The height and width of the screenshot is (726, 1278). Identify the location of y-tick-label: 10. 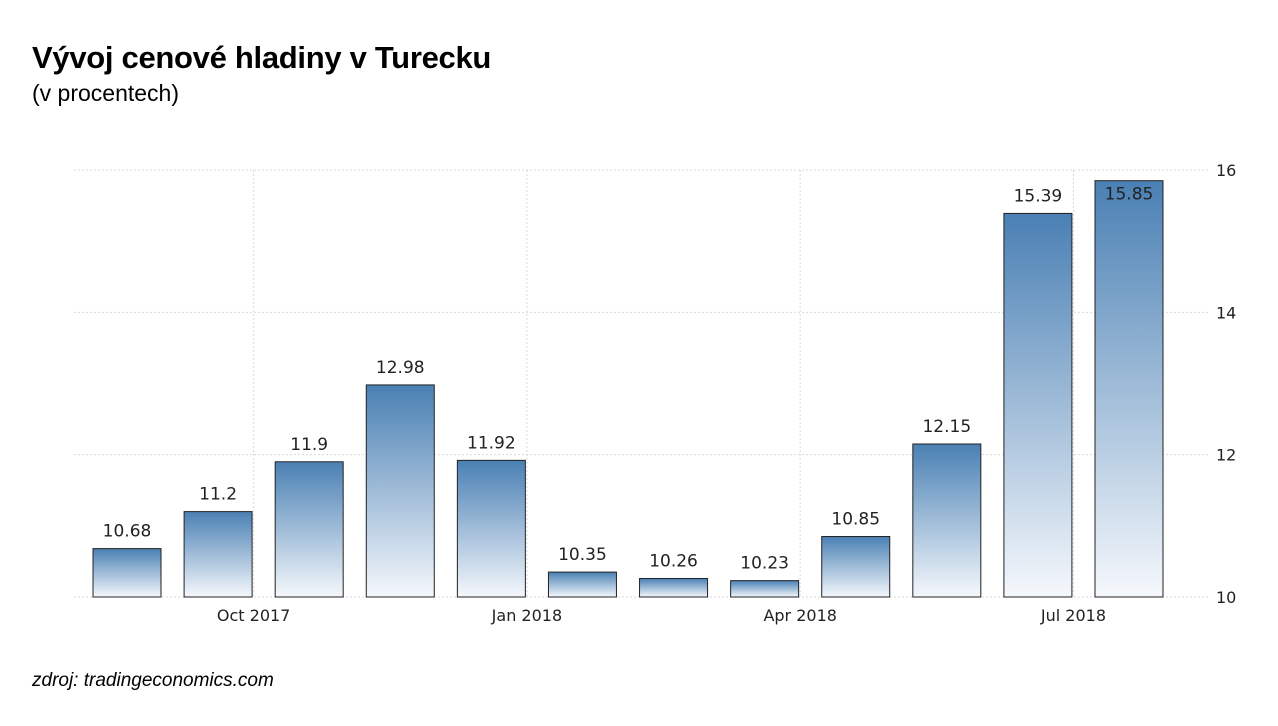
(1226, 597).